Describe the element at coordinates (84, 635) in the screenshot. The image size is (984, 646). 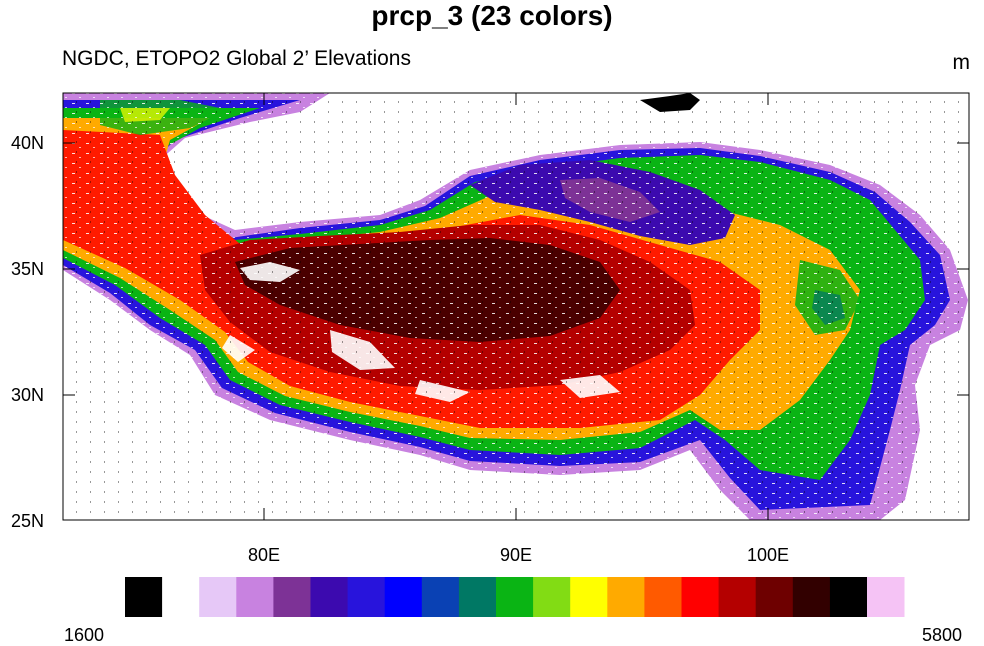
I see `colorbar-min-label: 1600` at that location.